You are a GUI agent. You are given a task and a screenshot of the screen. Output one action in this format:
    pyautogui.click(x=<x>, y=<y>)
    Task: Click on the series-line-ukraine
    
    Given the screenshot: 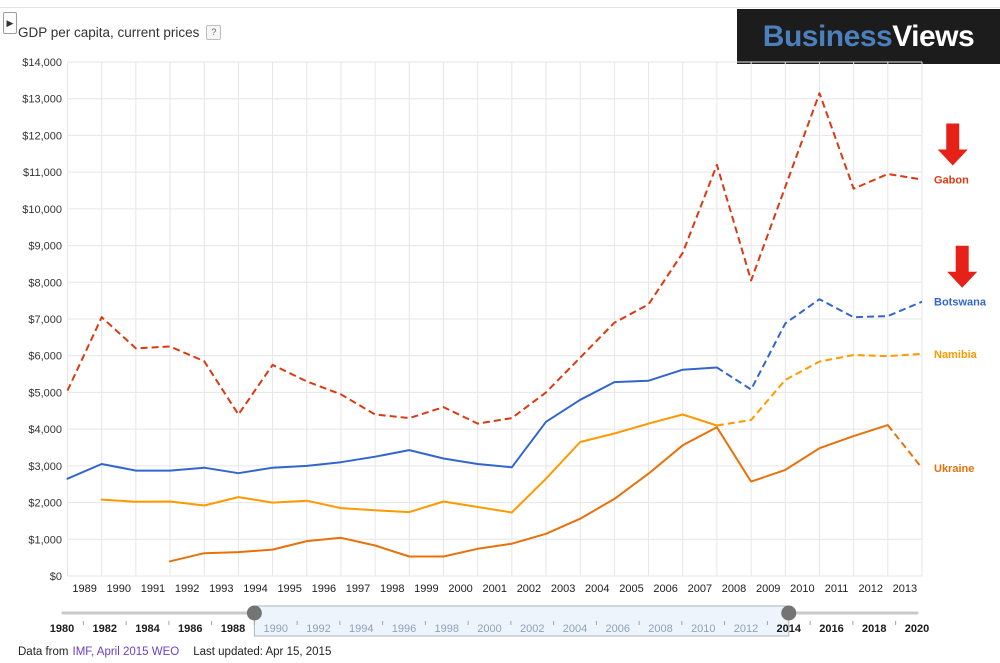 What is the action you would take?
    pyautogui.click(x=905, y=446)
    